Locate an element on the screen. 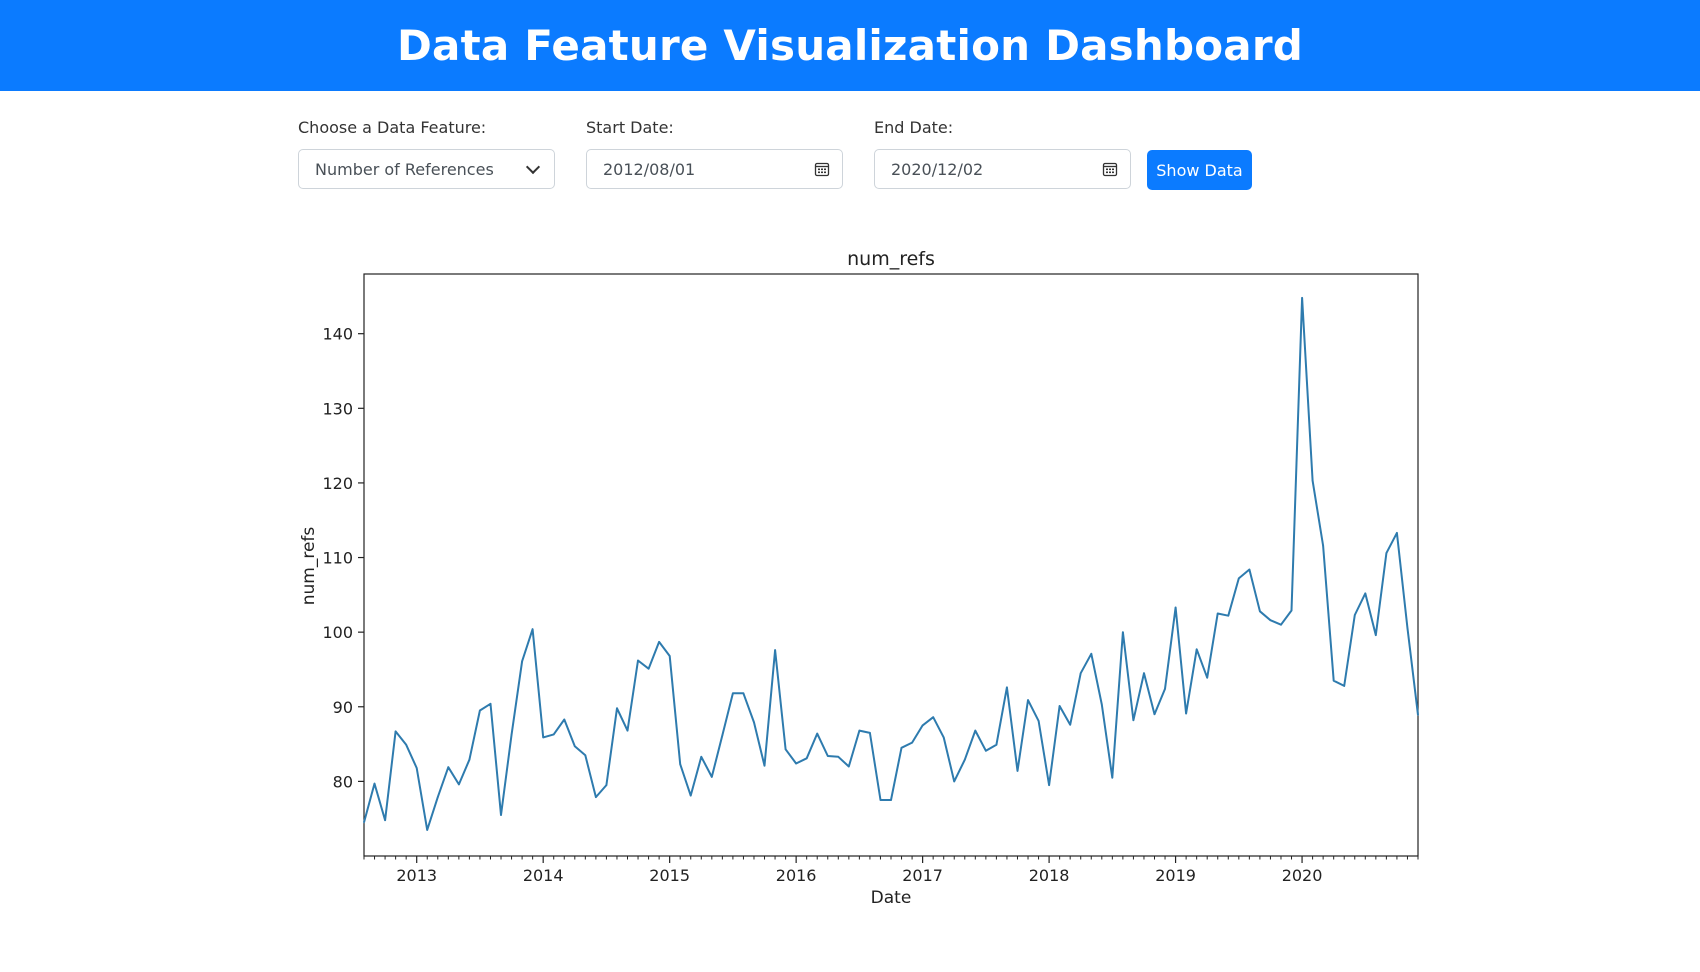 This screenshot has width=1700, height=972. start-date-label: Start Date: is located at coordinates (630, 127).